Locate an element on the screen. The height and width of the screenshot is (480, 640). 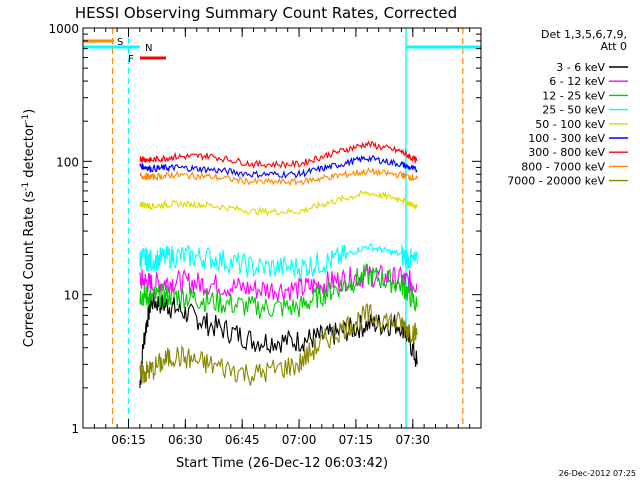
y-axis-label-main: Corrected Count Rate (s is located at coordinates (29, 269).